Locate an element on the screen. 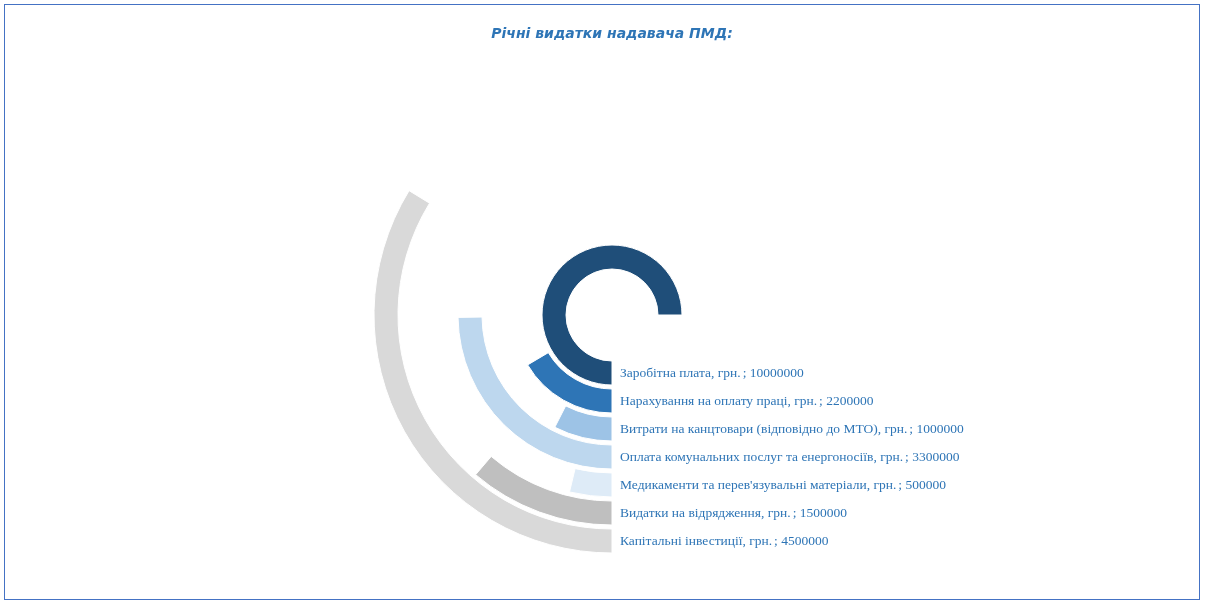 The image size is (1208, 606). category-label: Оплата комунальних послуг та енергоносіїв, грн. is located at coordinates (762, 456).